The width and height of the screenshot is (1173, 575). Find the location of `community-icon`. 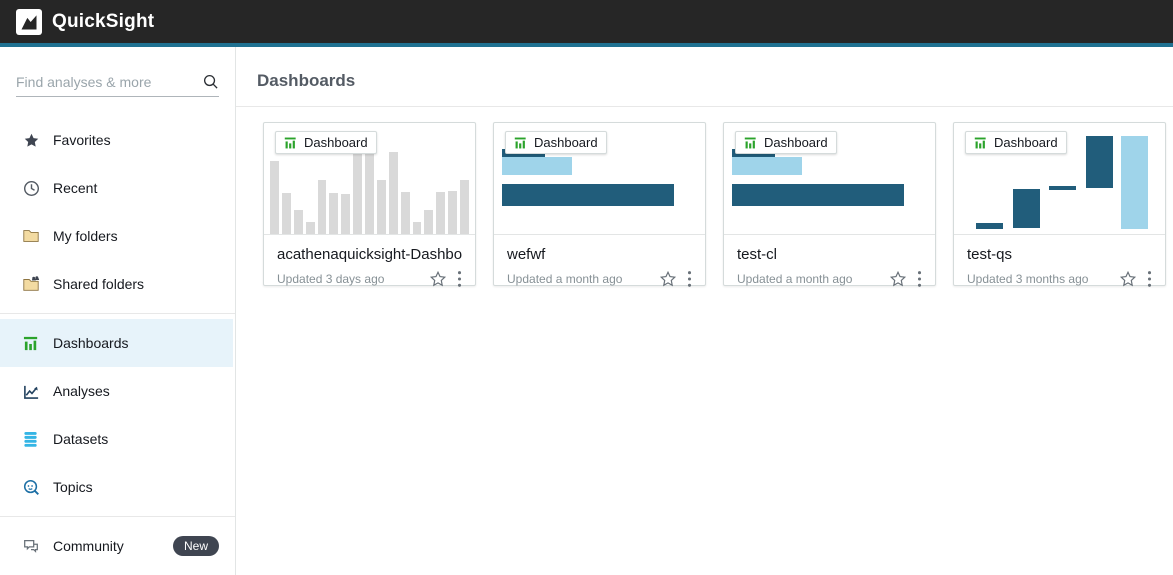

community-icon is located at coordinates (31, 546).